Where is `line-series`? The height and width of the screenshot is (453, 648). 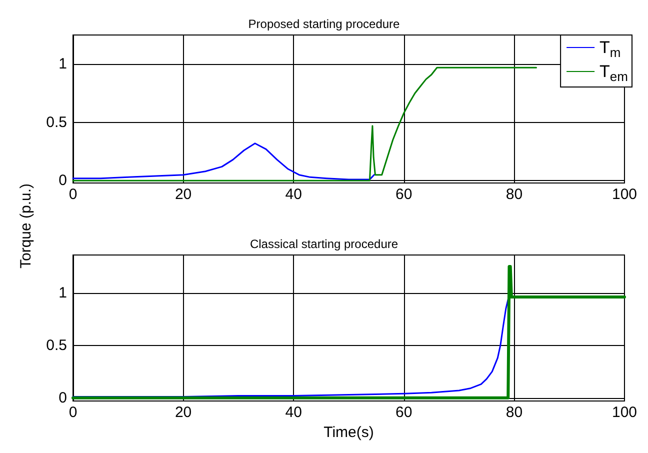 line-series is located at coordinates (223, 161).